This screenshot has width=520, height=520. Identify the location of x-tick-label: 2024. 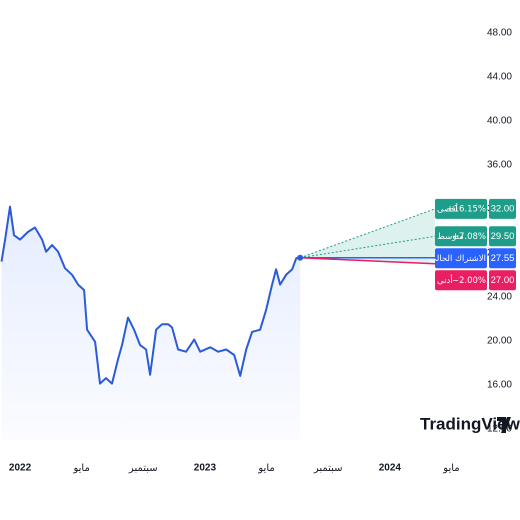
(390, 468).